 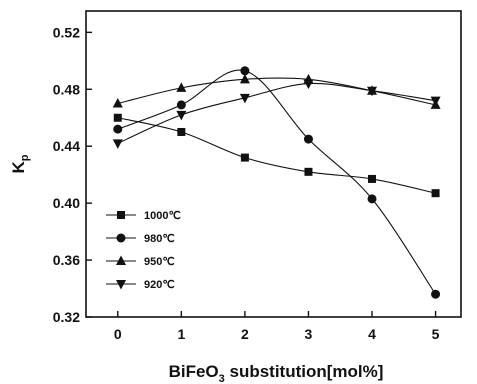 What do you see at coordinates (181, 334) in the screenshot?
I see `x-tick-label: 1` at bounding box center [181, 334].